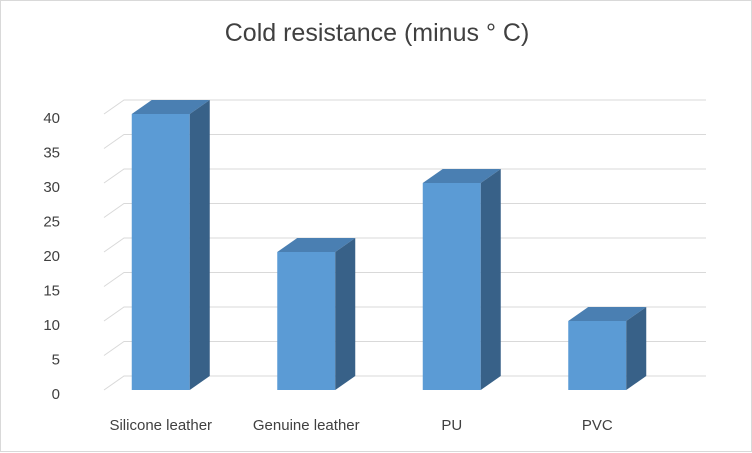 The width and height of the screenshot is (752, 453). Describe the element at coordinates (56, 394) in the screenshot. I see `y-tick-label: 0` at that location.